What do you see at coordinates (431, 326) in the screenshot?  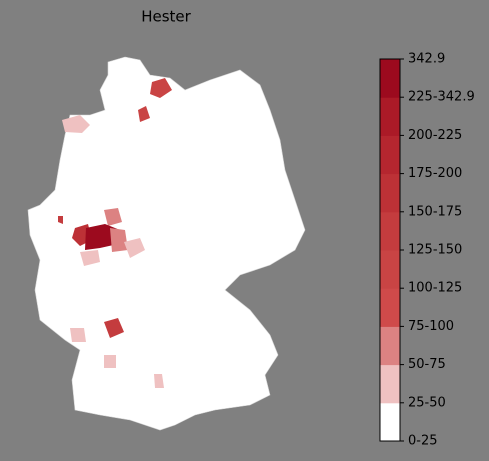 I see `colorbar-label: 75-100` at bounding box center [431, 326].